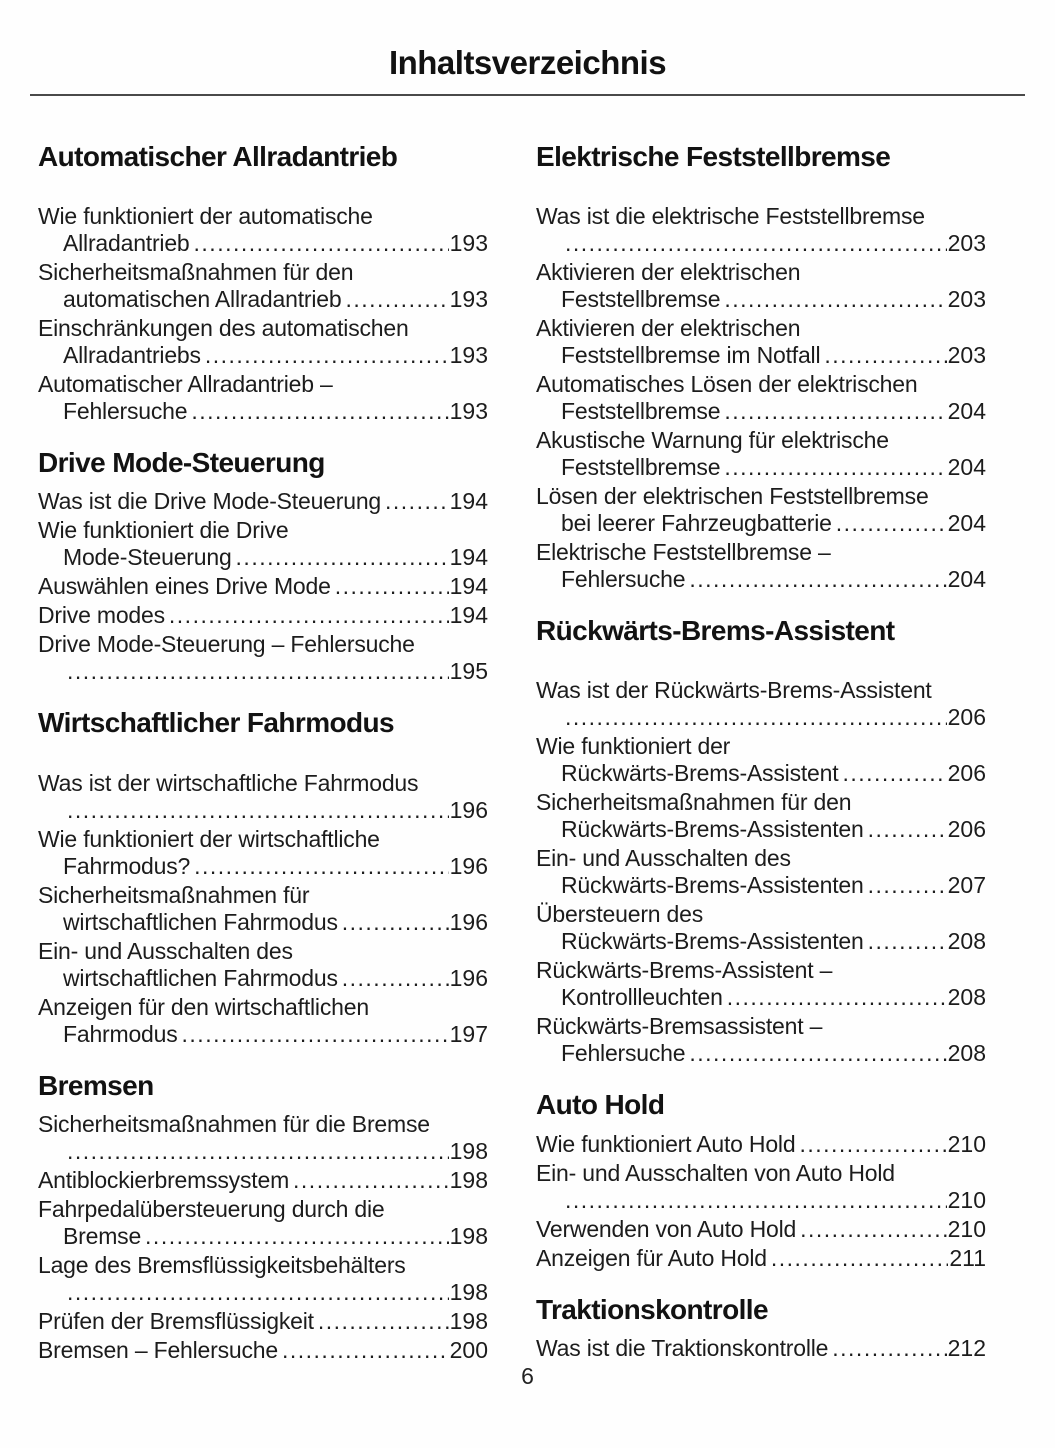 This screenshot has height=1448, width=1055. I want to click on toc-entry: Wie funktioniert Auto Hold 210, so click(761, 1144).